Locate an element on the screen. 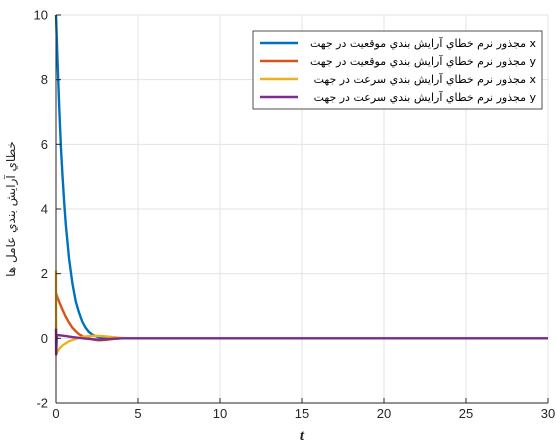  legend-box is located at coordinates (397, 70).